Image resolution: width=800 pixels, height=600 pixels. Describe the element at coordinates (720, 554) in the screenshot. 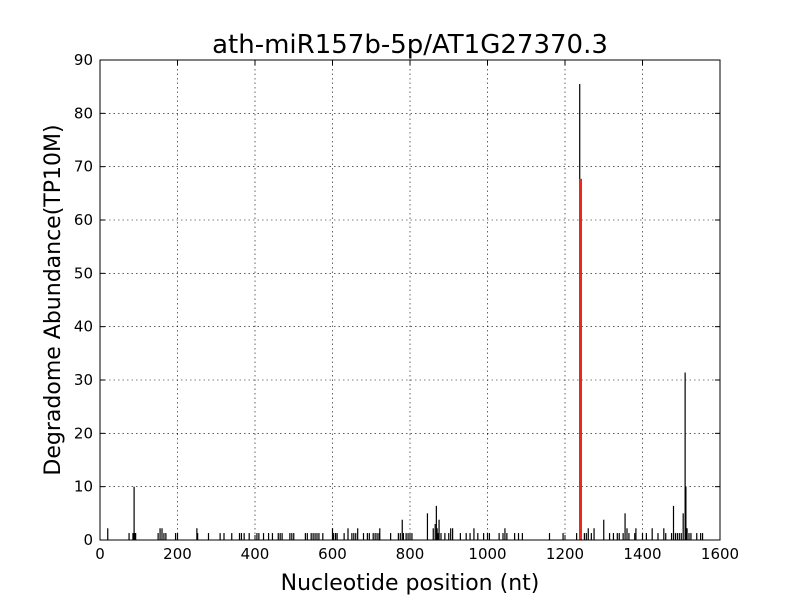

I see `x-tick-label: 1600` at that location.